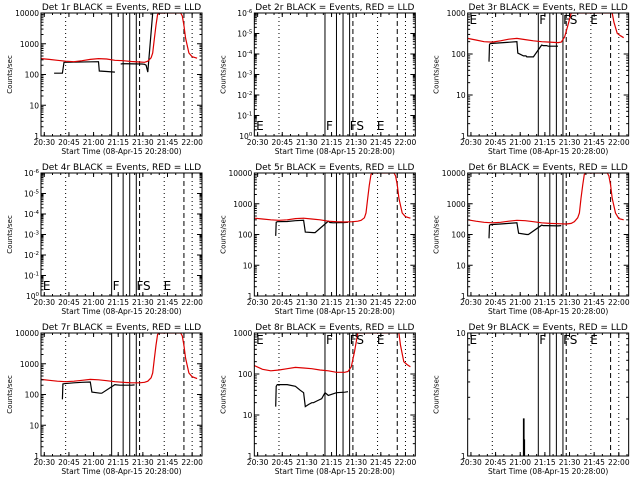 This screenshot has height=480, width=640. I want to click on y-tick-label: 10-2, so click(244, 95).